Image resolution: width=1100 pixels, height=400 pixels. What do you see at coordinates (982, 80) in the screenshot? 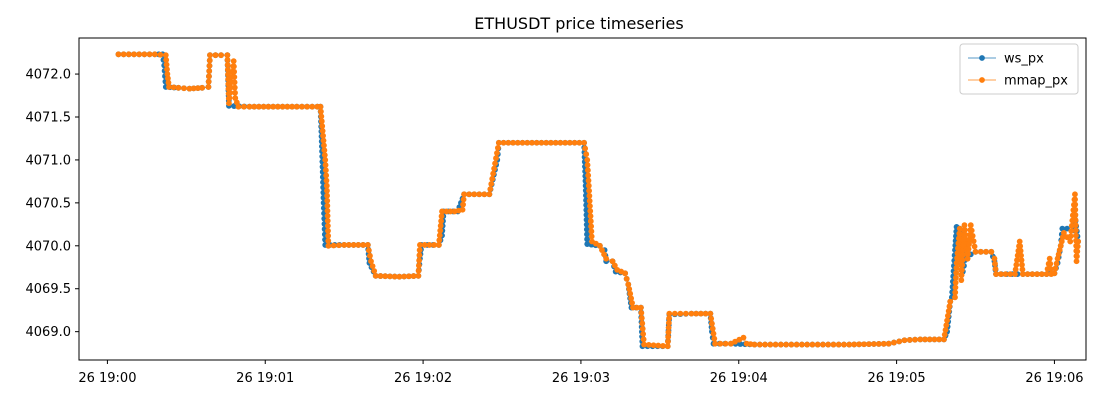
I see `legend-marker` at bounding box center [982, 80].